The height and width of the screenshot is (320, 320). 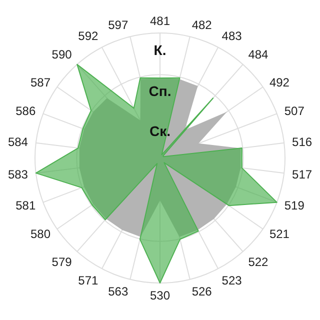 I want to click on spoke-label: 584, so click(x=18, y=142).